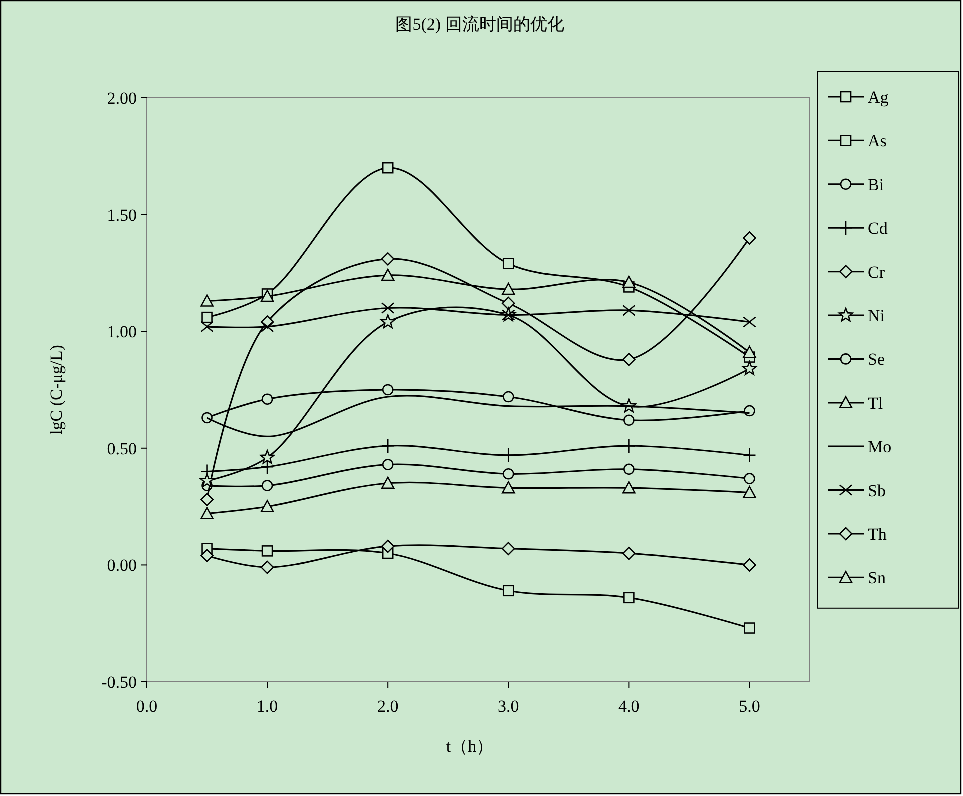 This screenshot has width=963, height=796. What do you see at coordinates (749, 706) in the screenshot?
I see `x-tick-label: 5.0` at bounding box center [749, 706].